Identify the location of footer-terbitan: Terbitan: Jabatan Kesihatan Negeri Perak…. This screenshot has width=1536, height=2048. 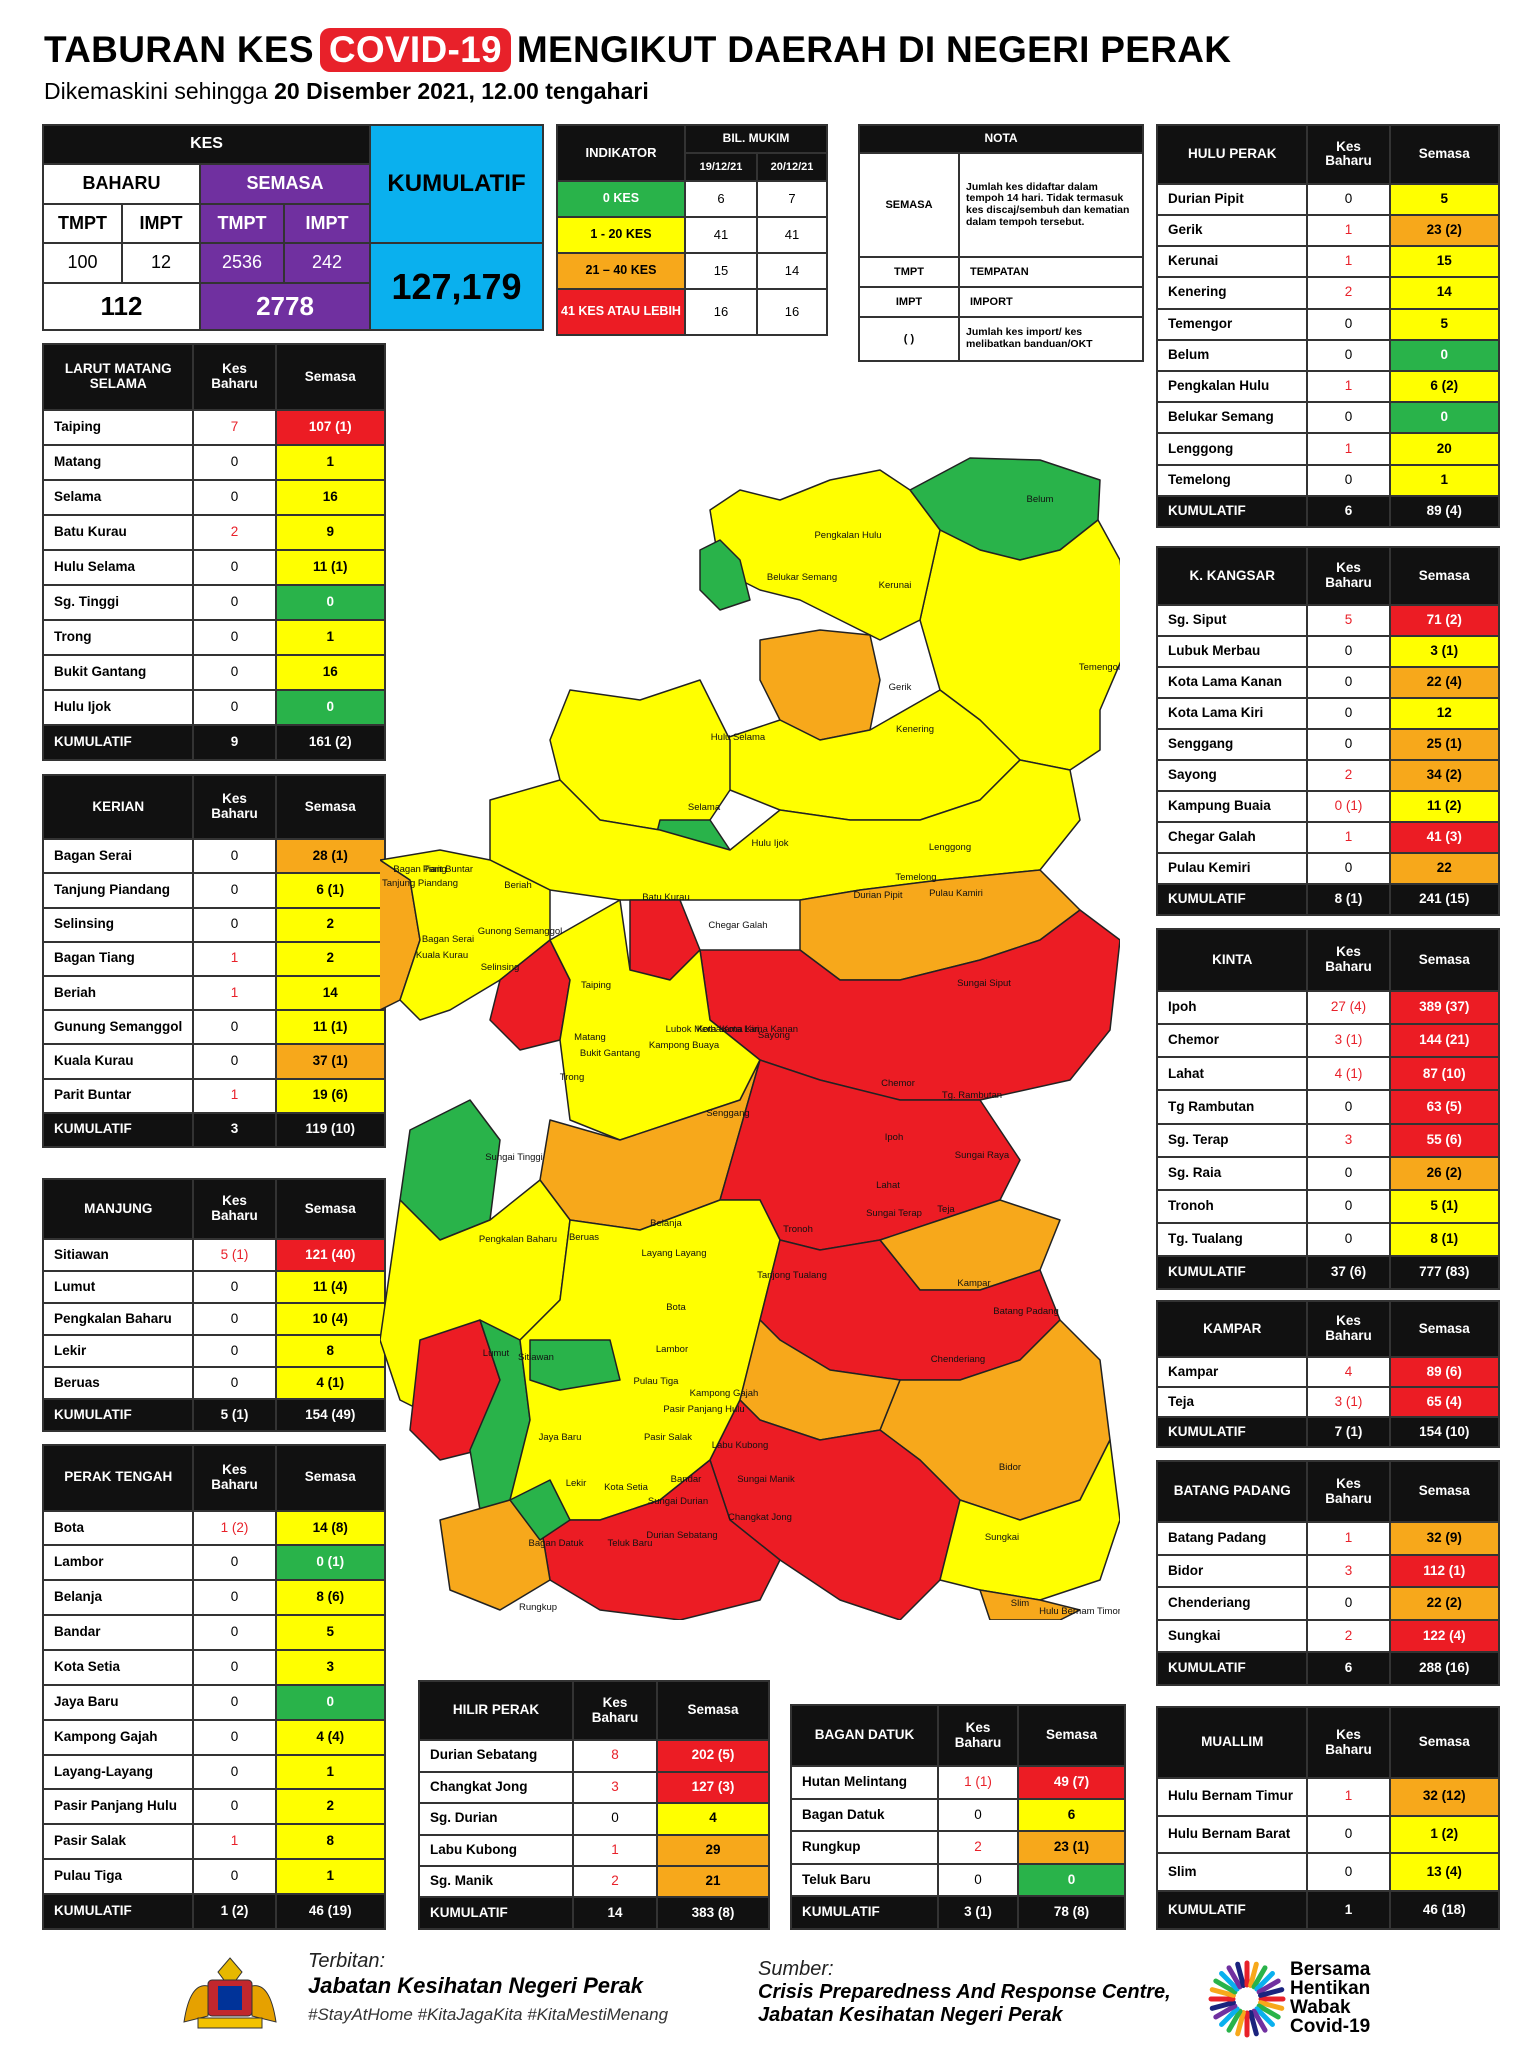
(488, 1987).